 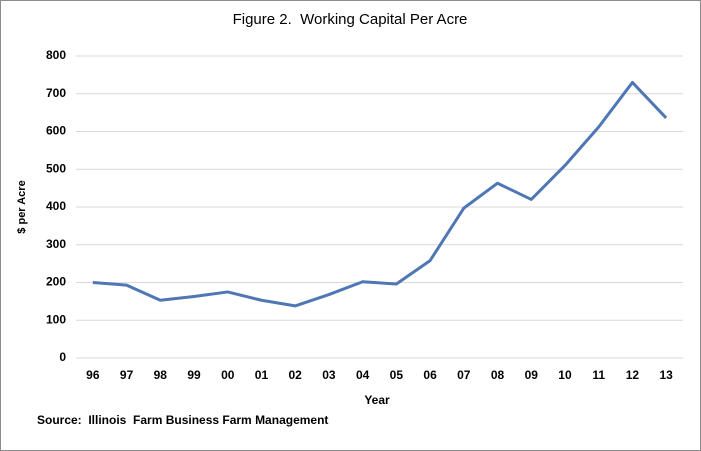 I want to click on x-tick-label: 00, so click(x=228, y=375).